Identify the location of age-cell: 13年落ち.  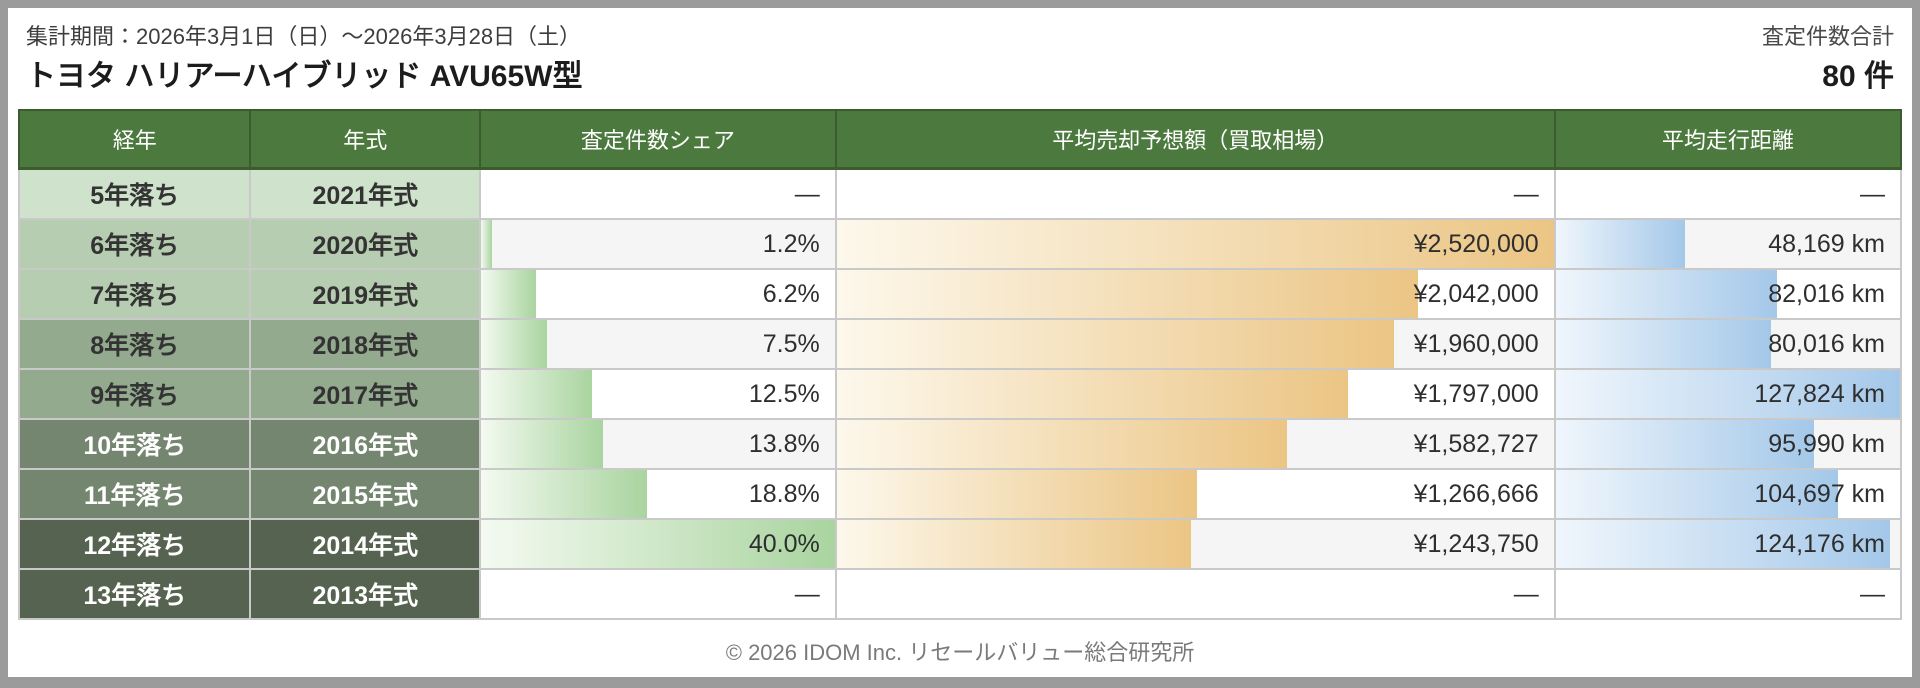
(134, 593).